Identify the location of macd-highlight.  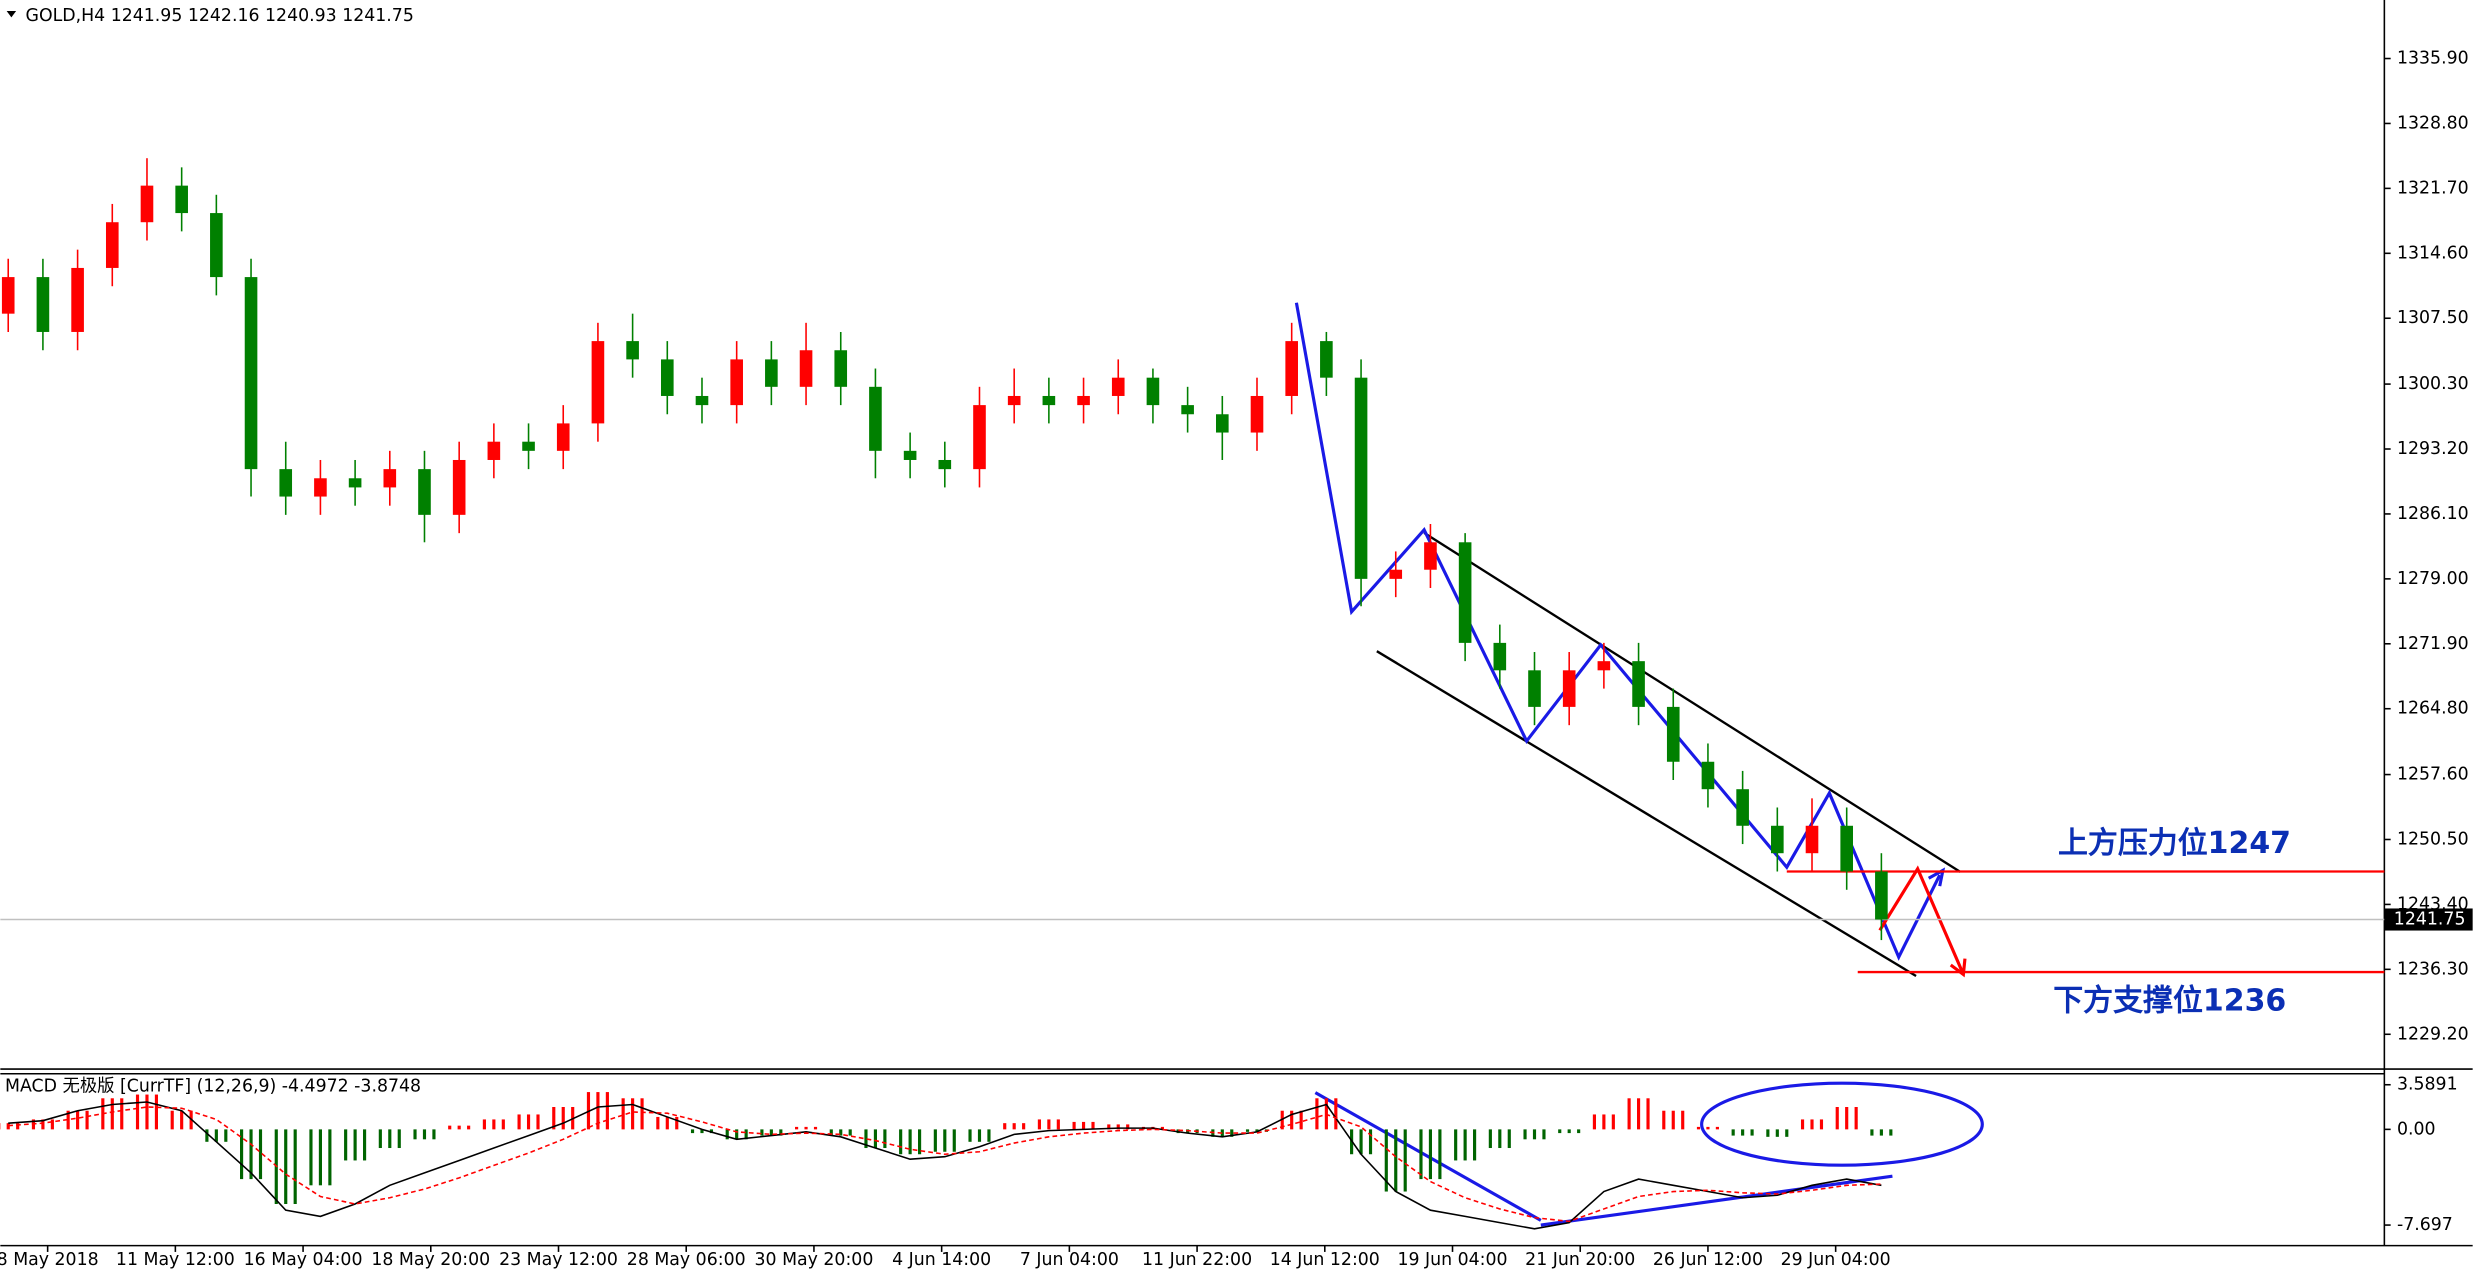
(1842, 1124).